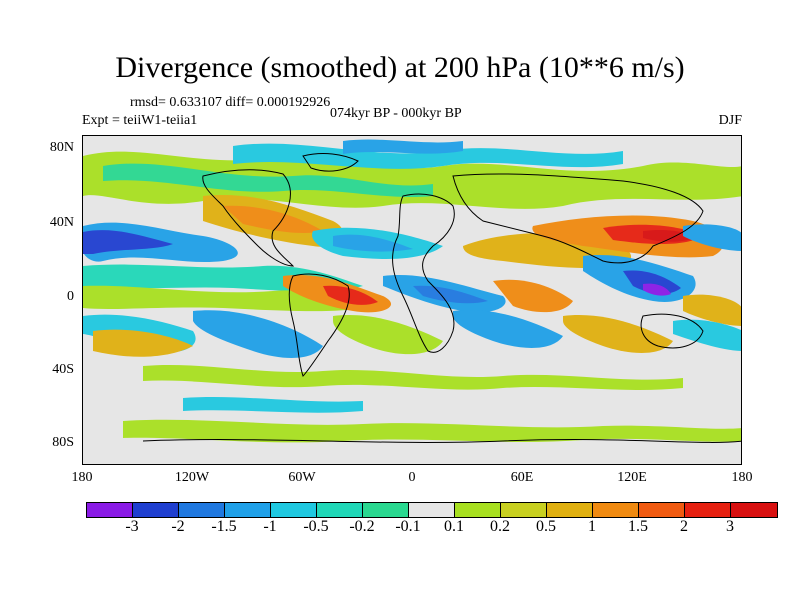  What do you see at coordinates (684, 526) in the screenshot?
I see `colorbar-label: 2` at bounding box center [684, 526].